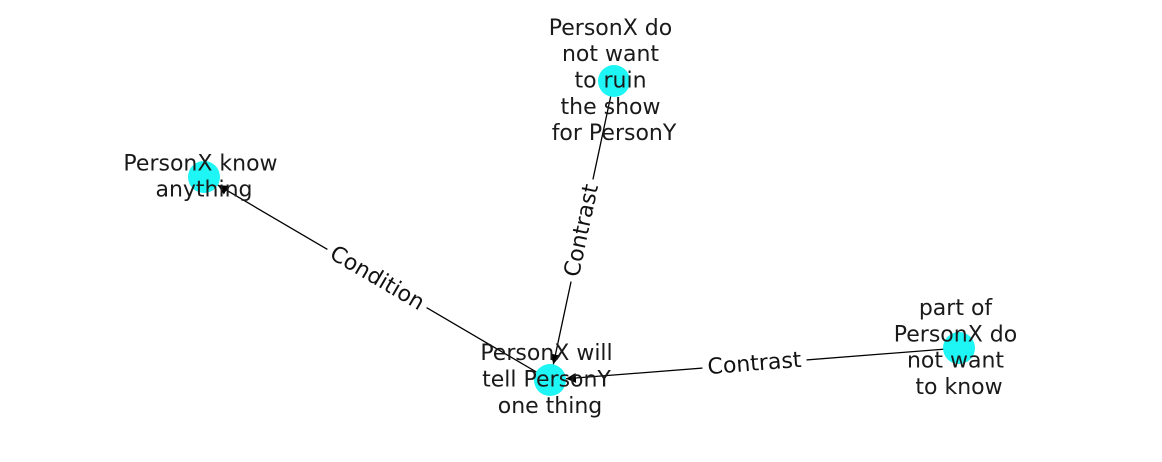 The height and width of the screenshot is (462, 1162). Describe the element at coordinates (546, 353) in the screenshot. I see `node-label-line: PersonX will` at that location.